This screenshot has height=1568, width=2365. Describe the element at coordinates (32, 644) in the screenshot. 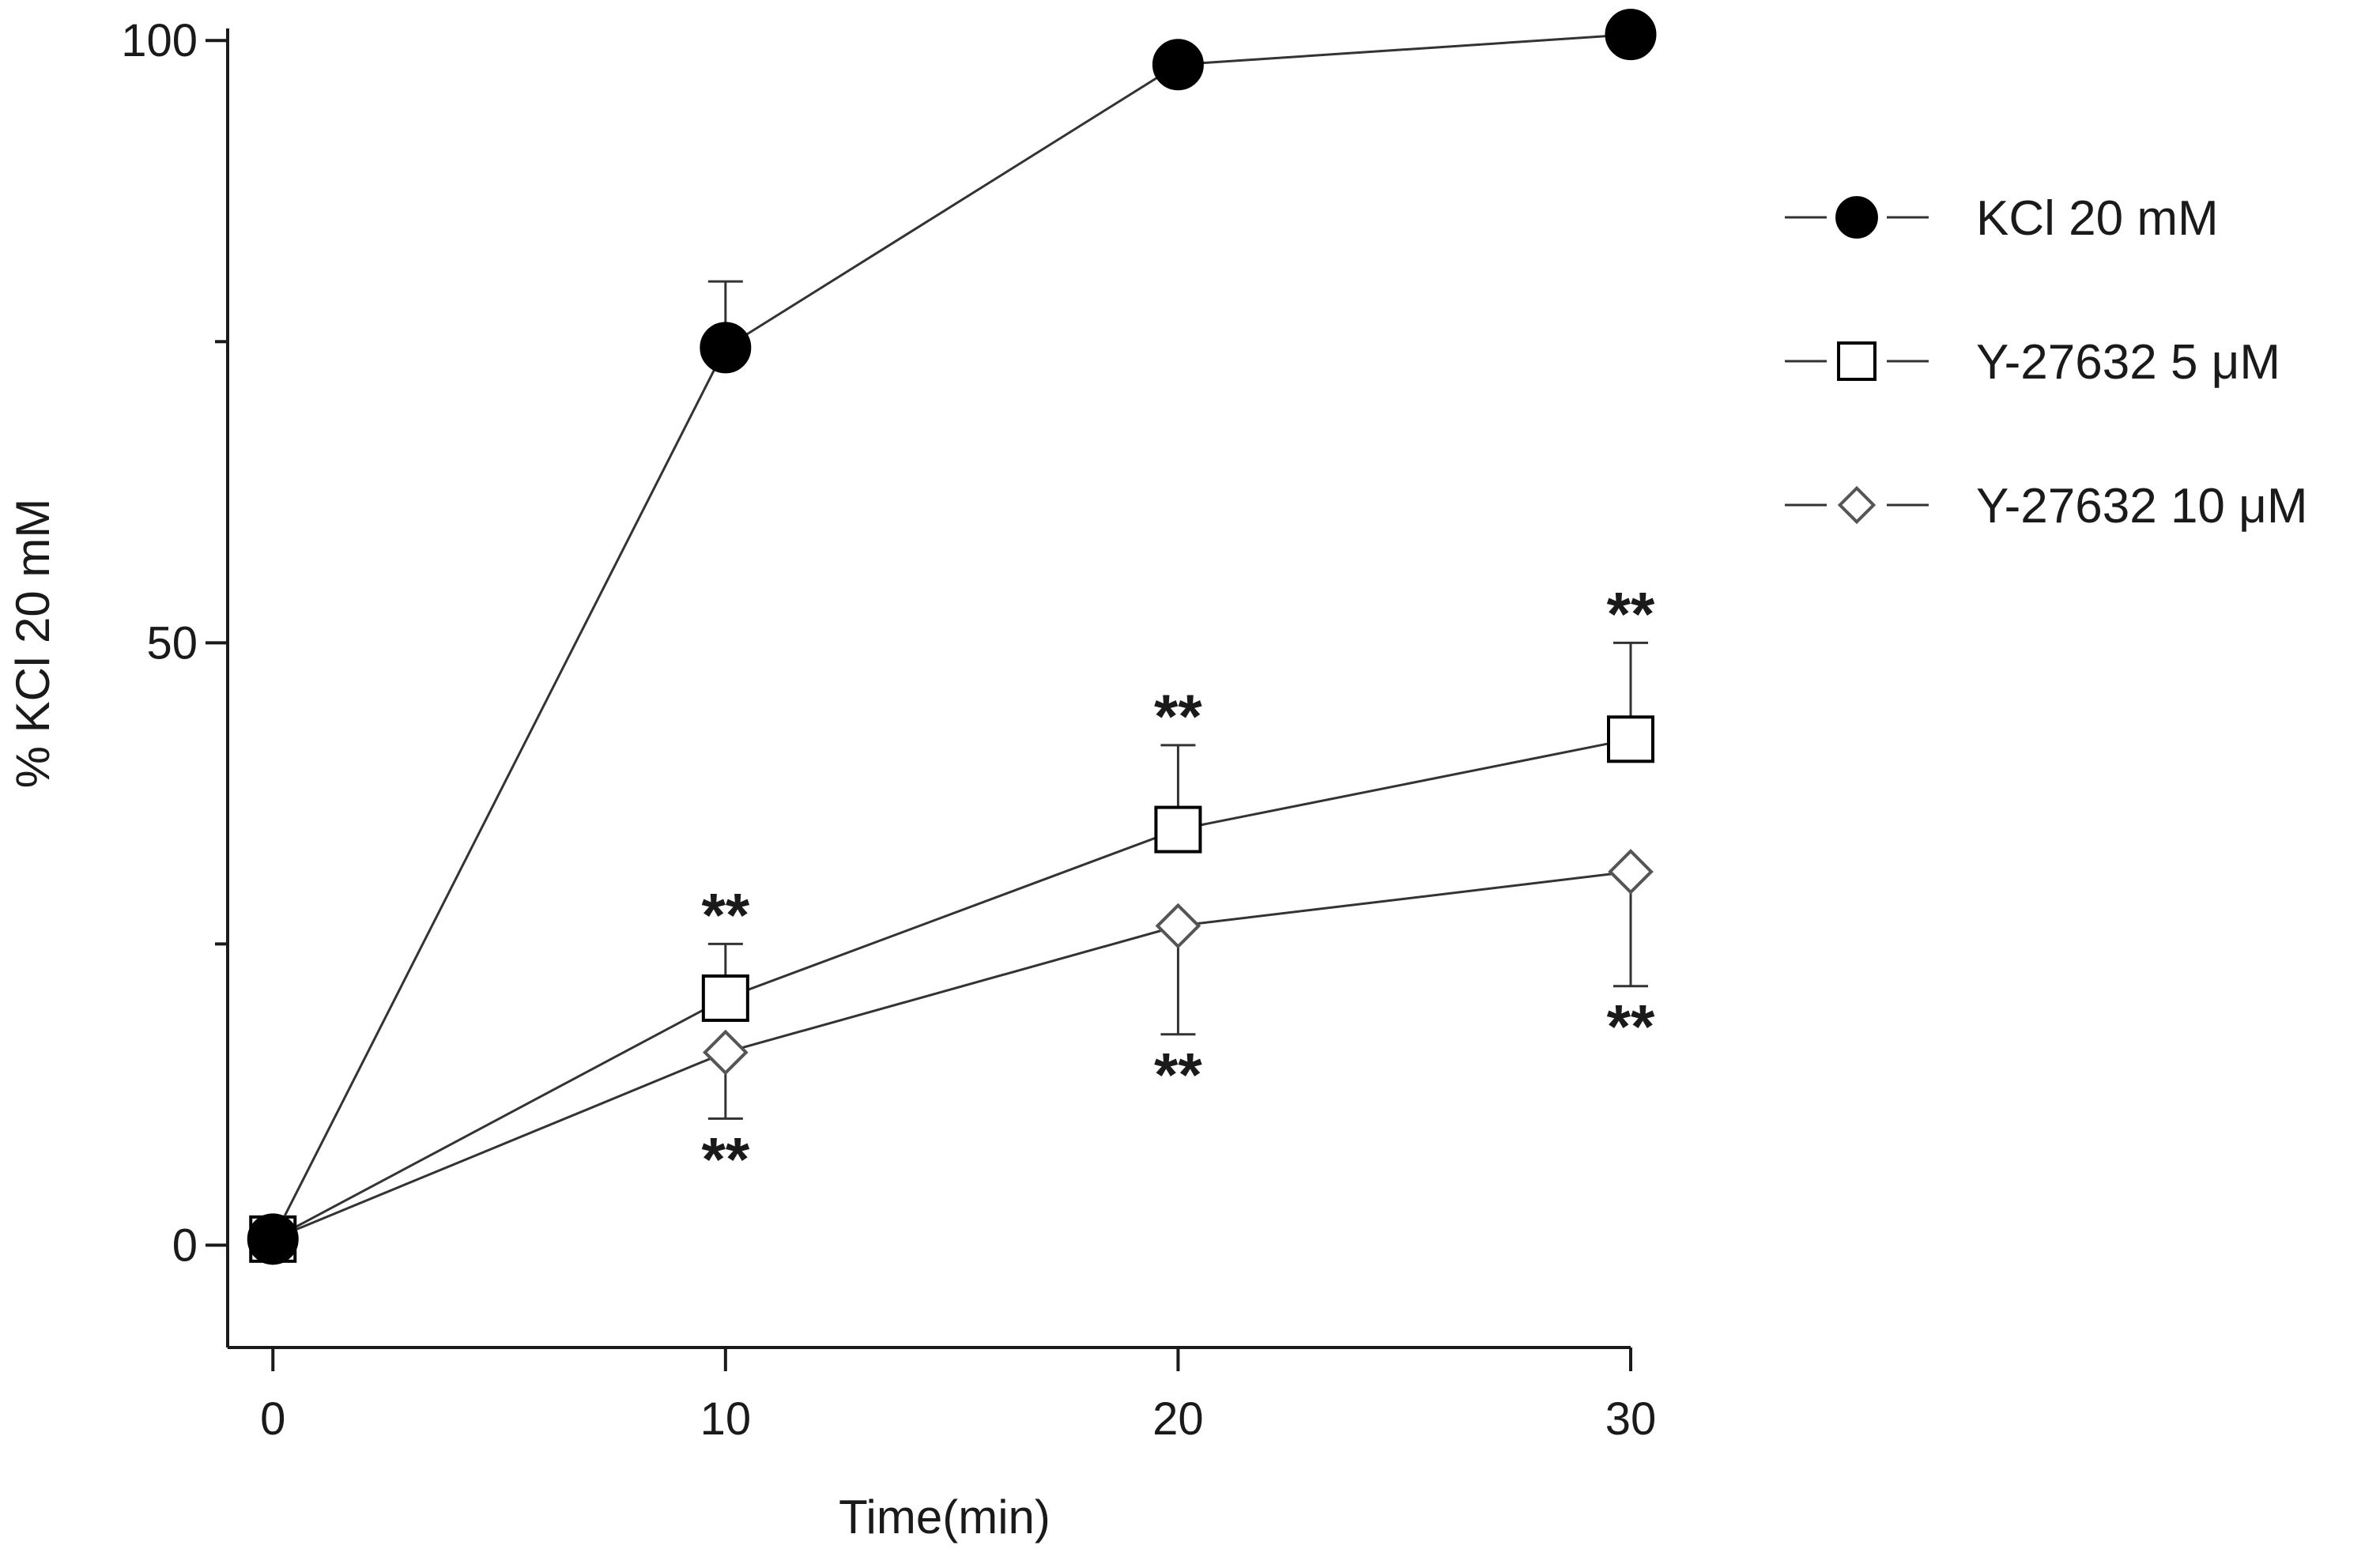

I see `y-axis-title: % KCl 20 mM` at that location.